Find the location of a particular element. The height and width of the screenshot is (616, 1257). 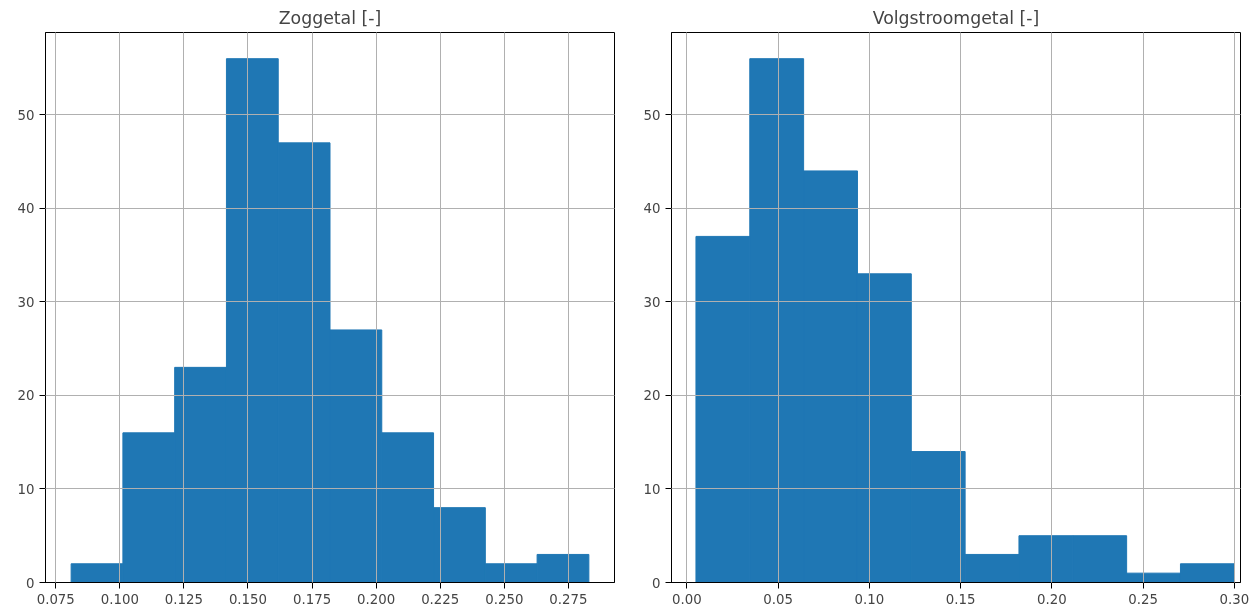

x-tick-label: 0.150 is located at coordinates (248, 599).